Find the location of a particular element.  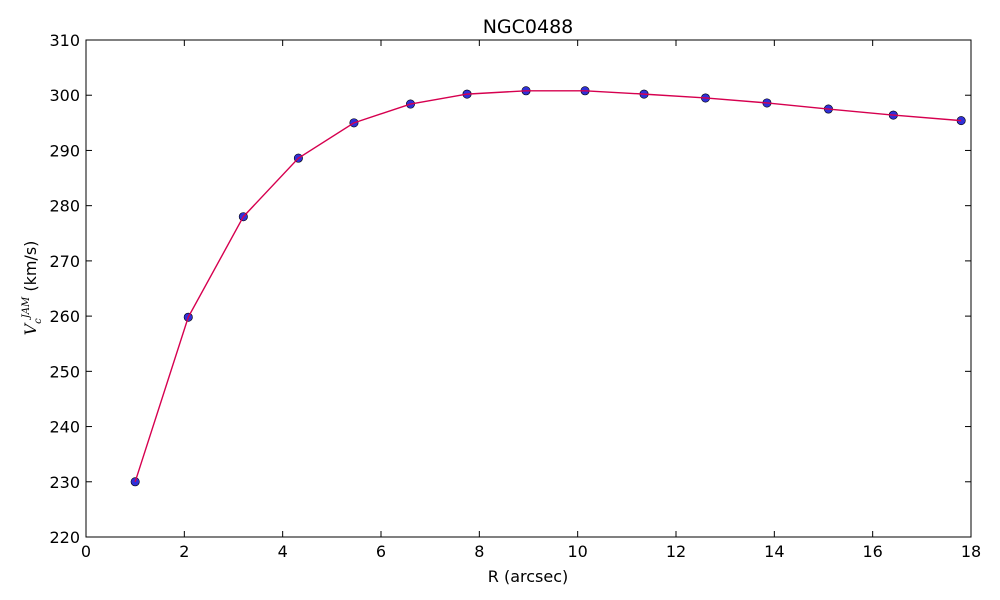

x-tick-label: 16 is located at coordinates (872, 551).